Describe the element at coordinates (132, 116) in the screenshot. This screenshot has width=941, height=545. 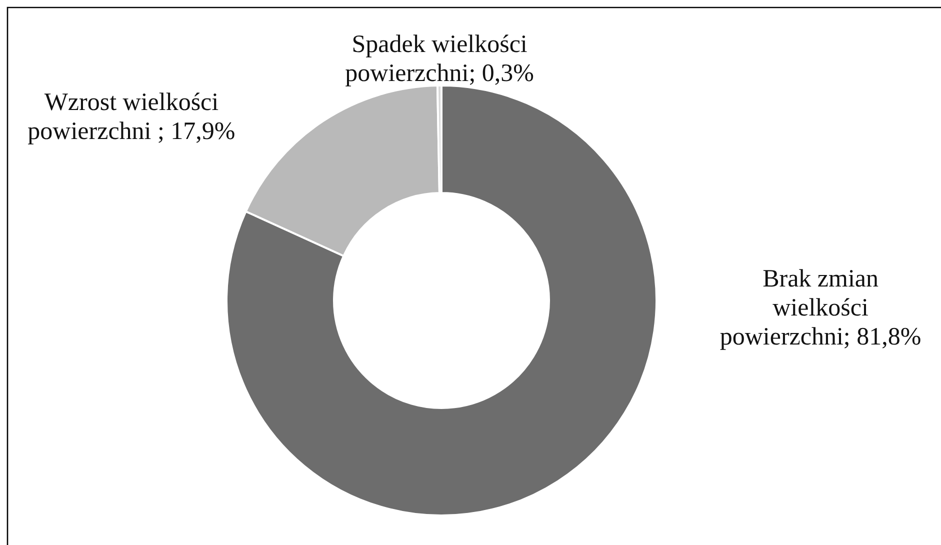
I see `slice-label: Wzrost wielkości powierzchni ; 17,9%` at that location.